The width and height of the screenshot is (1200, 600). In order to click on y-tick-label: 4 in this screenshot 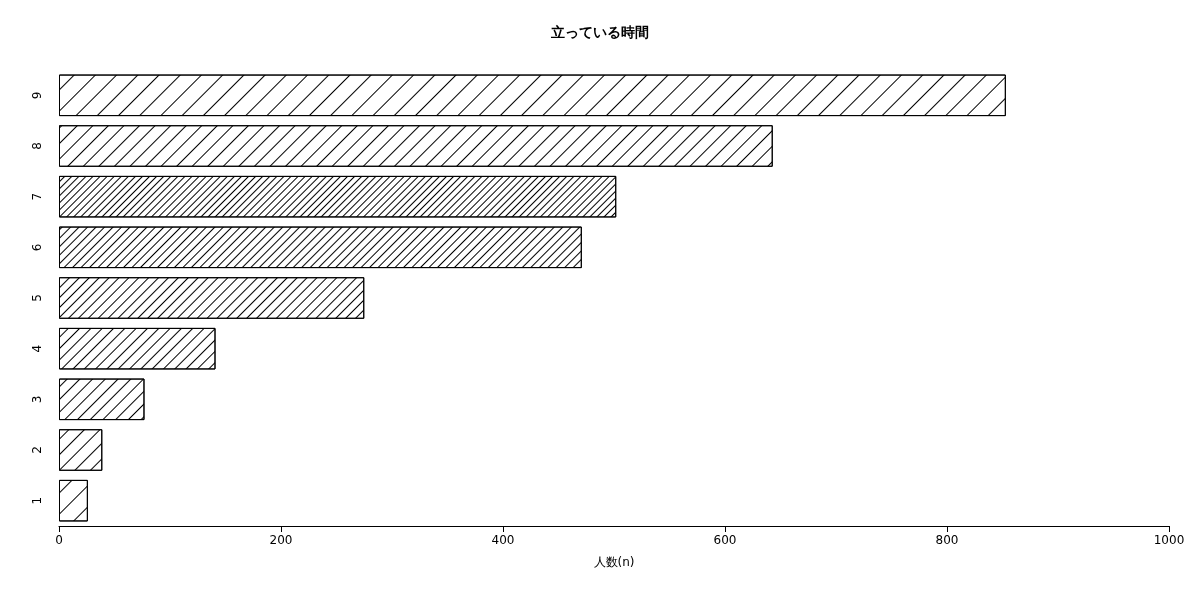, I will do `click(37, 348)`.